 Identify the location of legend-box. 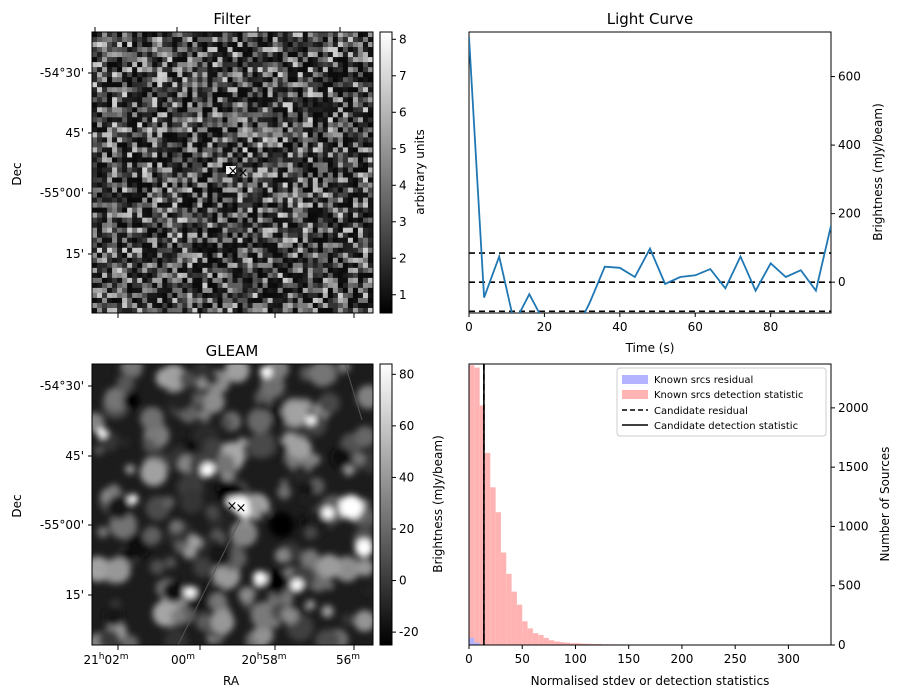
(721, 402).